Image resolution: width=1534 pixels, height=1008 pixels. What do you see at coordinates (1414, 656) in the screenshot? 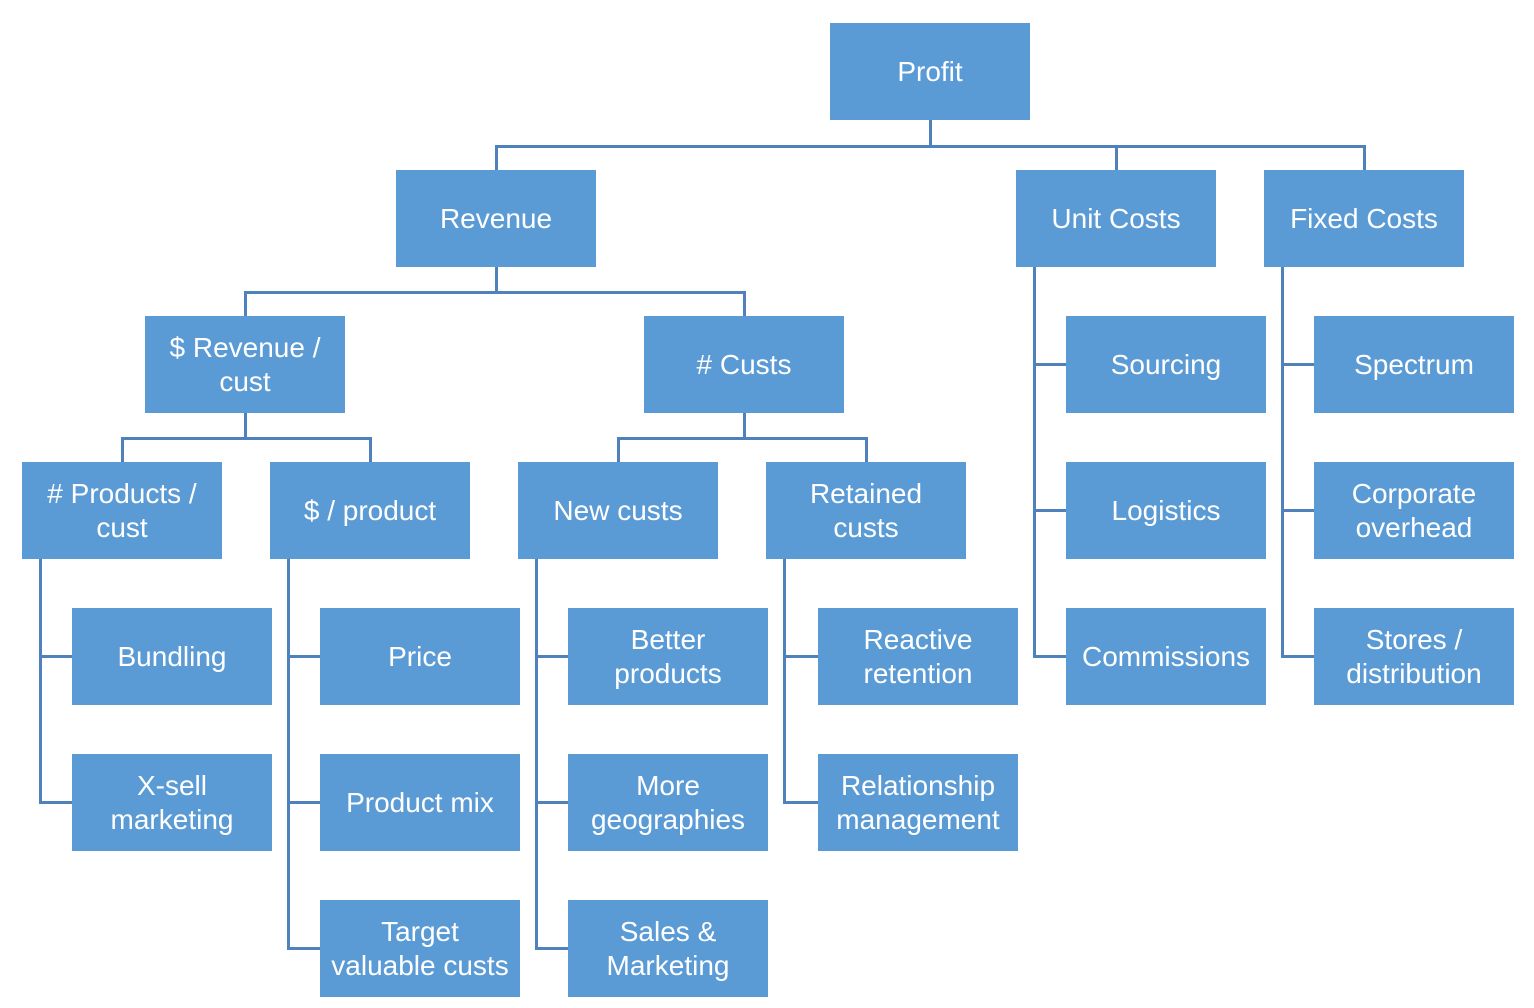
I see `node-stores-distribution: Stores / distribution` at bounding box center [1414, 656].